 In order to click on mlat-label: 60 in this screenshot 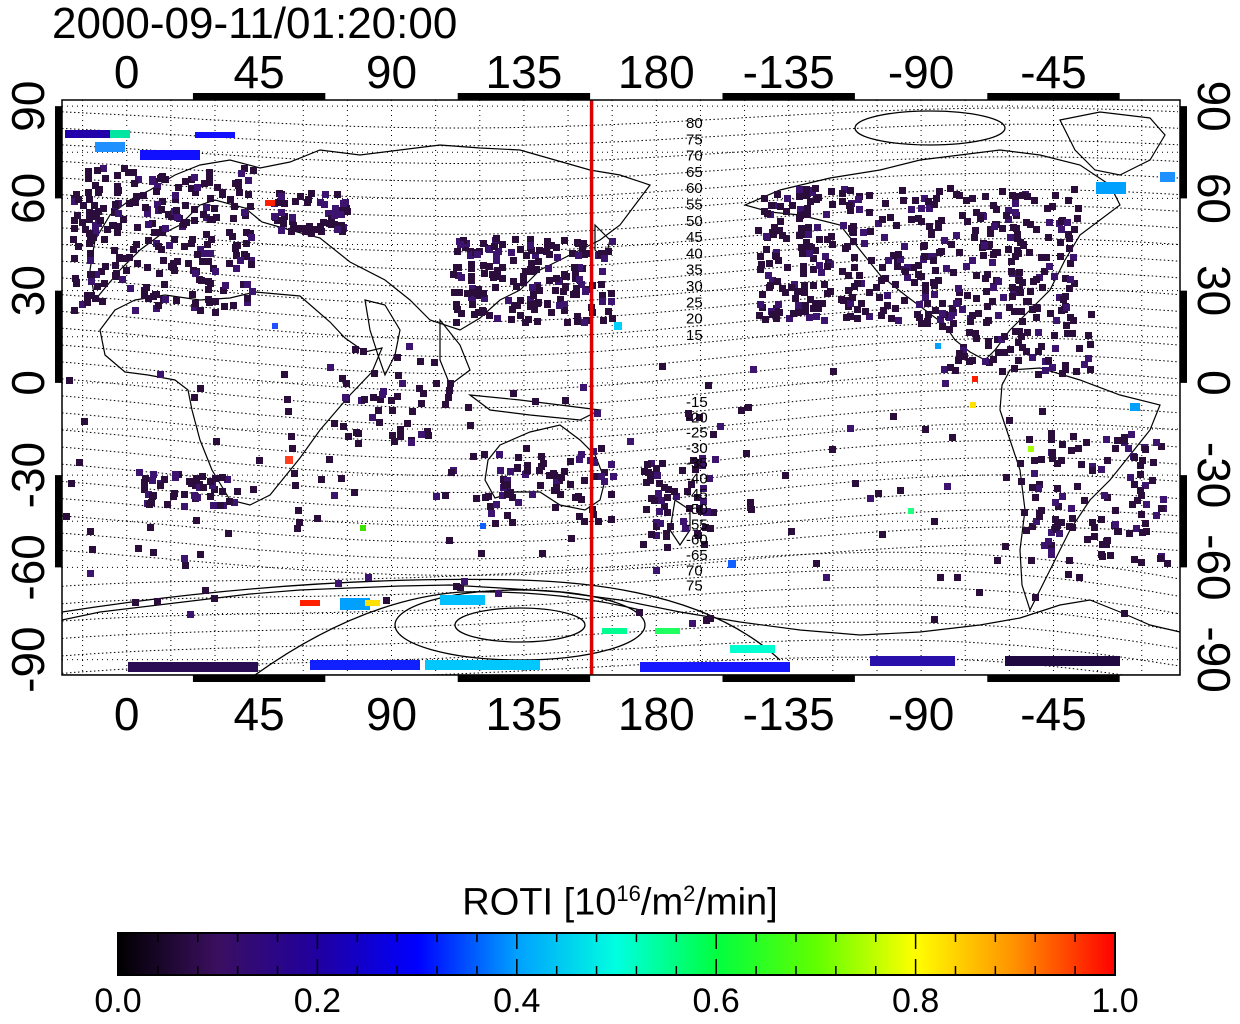, I will do `click(694, 188)`.